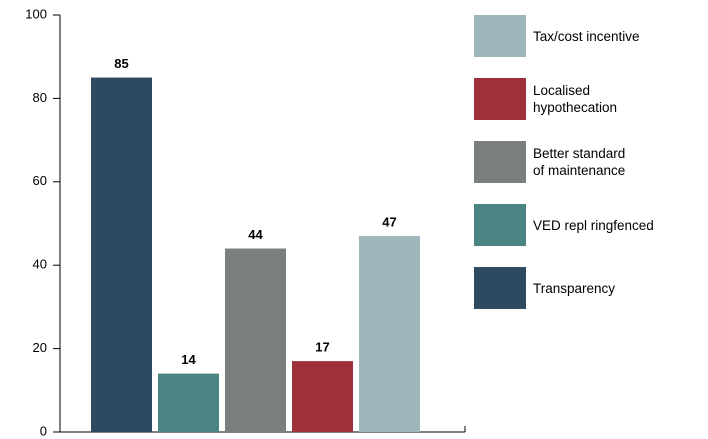  What do you see at coordinates (40, 264) in the screenshot?
I see `y-tick-label: 40` at bounding box center [40, 264].